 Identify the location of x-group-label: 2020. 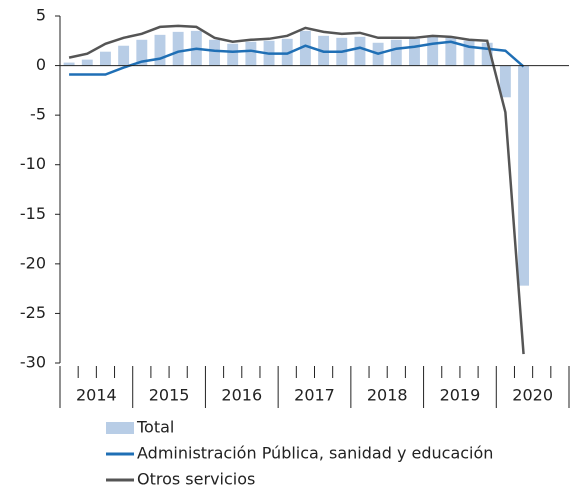
(532, 395).